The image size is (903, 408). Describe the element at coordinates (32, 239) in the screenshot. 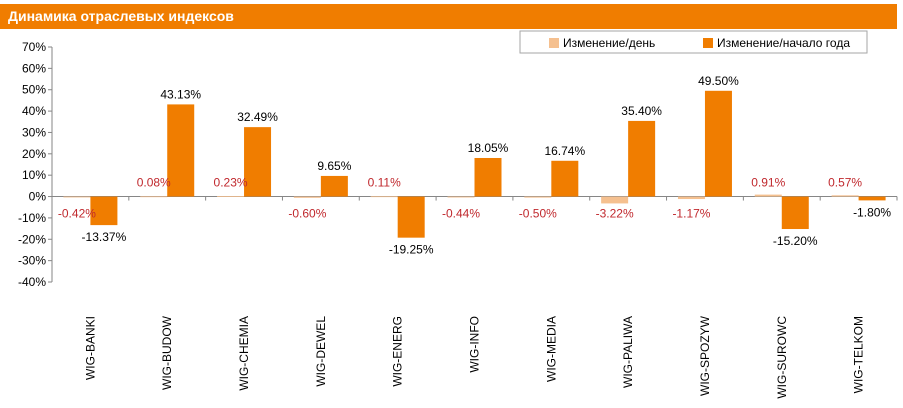

I see `y-tick-label: -20%` at that location.